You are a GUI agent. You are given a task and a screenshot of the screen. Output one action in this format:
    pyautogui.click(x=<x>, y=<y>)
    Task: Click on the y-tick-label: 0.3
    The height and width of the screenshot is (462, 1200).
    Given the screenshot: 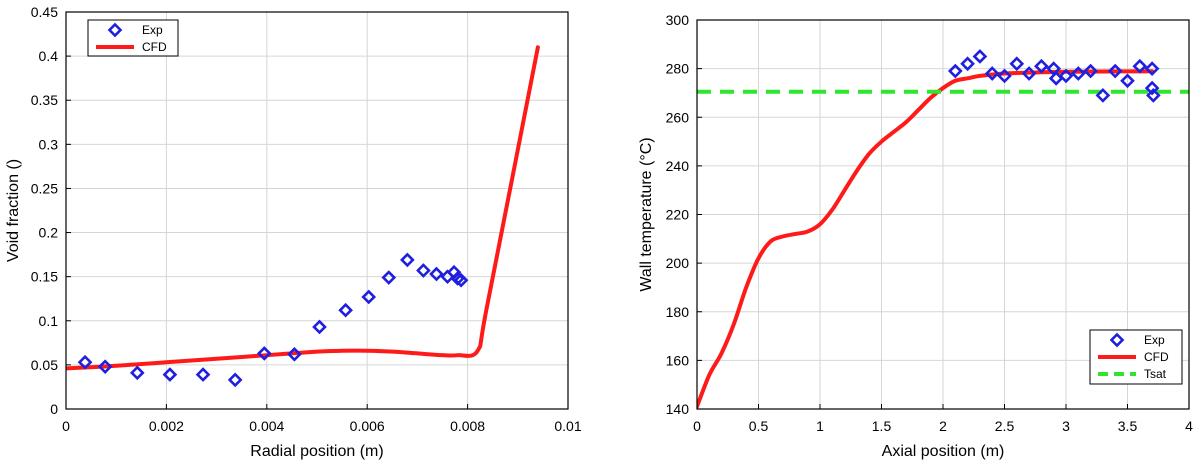 What is the action you would take?
    pyautogui.click(x=49, y=144)
    